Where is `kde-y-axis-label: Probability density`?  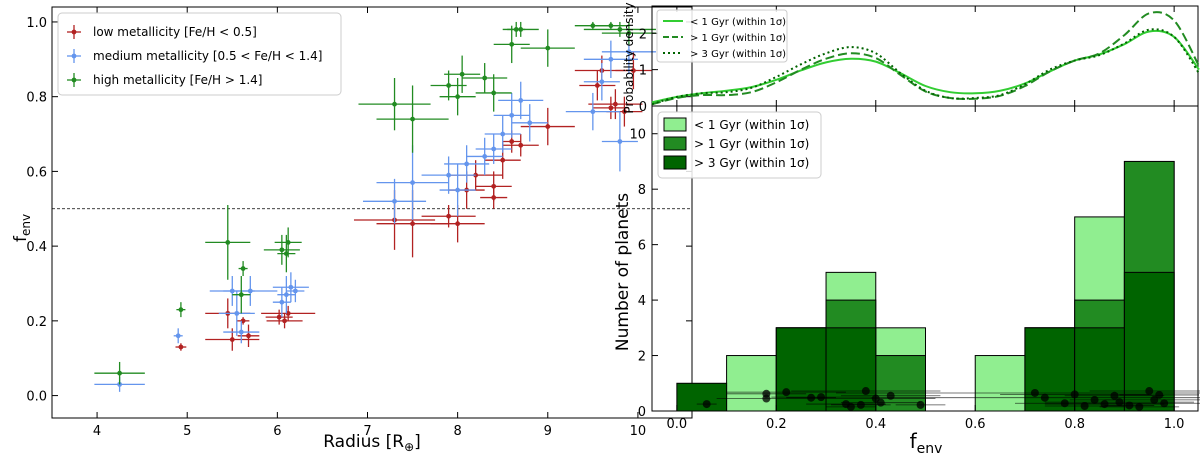 kde-y-axis-label: Probability density is located at coordinates (629, 57).